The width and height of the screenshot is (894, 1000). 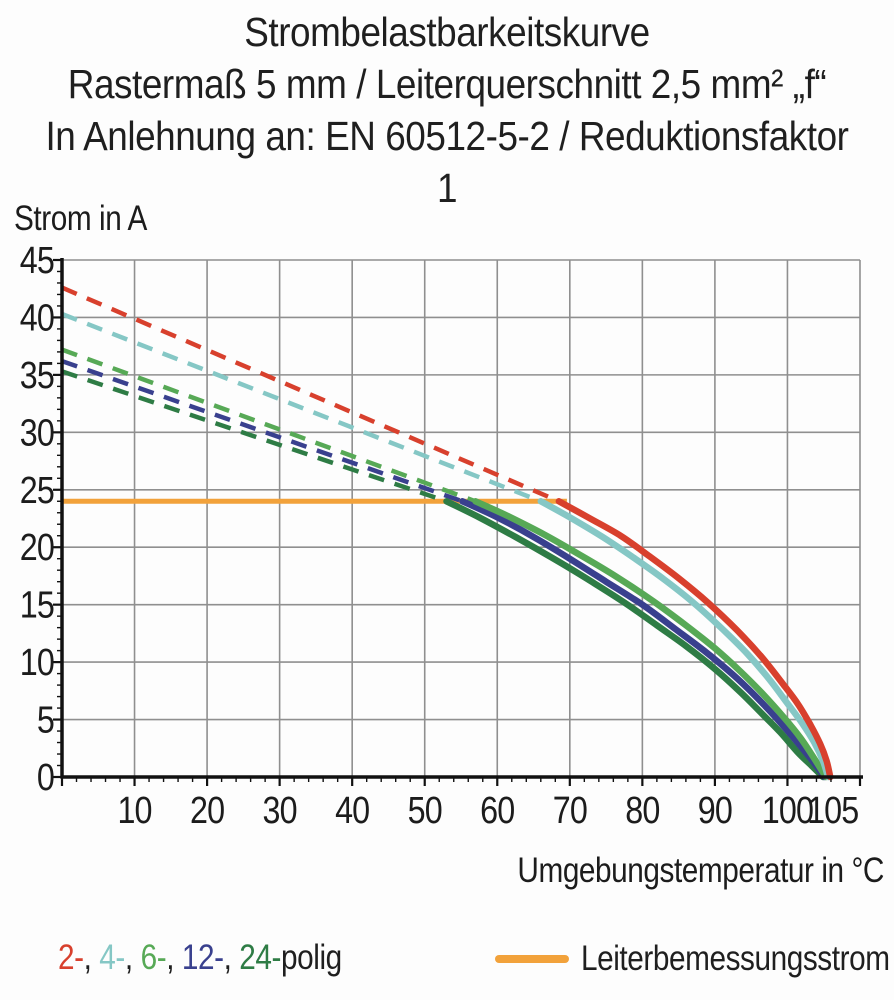 What do you see at coordinates (45, 778) in the screenshot?
I see `y-tick-label: 0` at bounding box center [45, 778].